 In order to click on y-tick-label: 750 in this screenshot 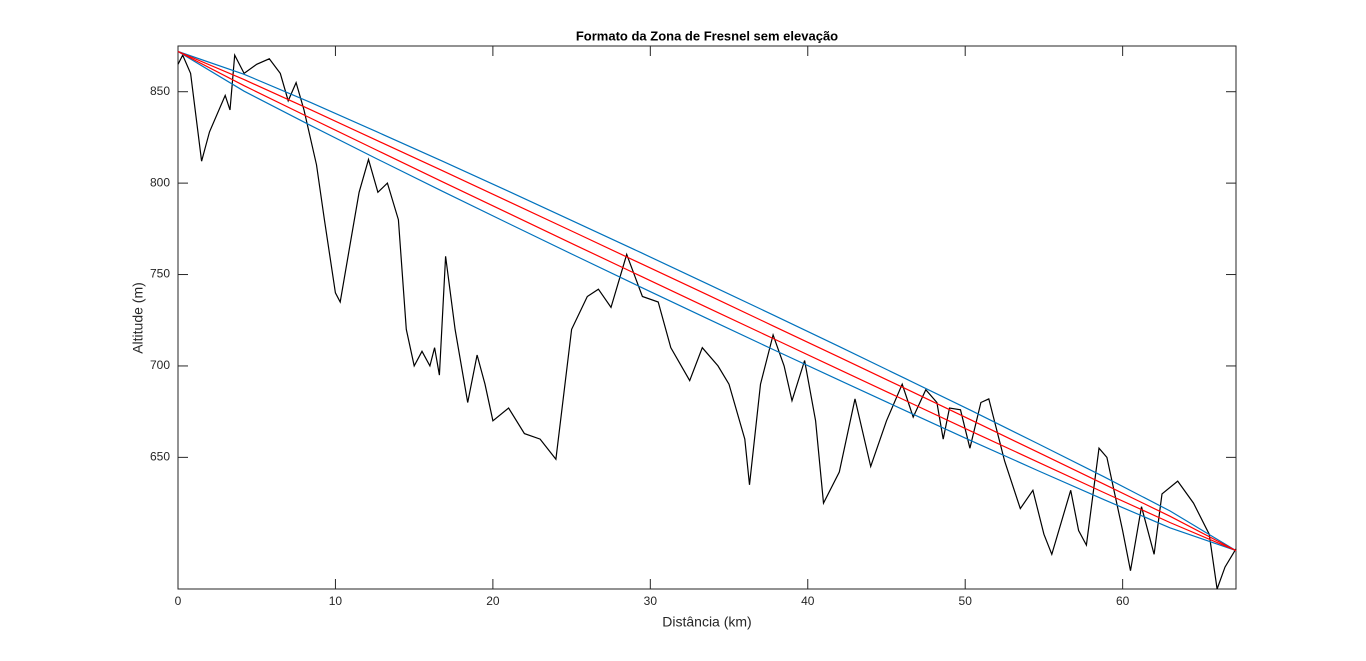, I will do `click(160, 274)`.